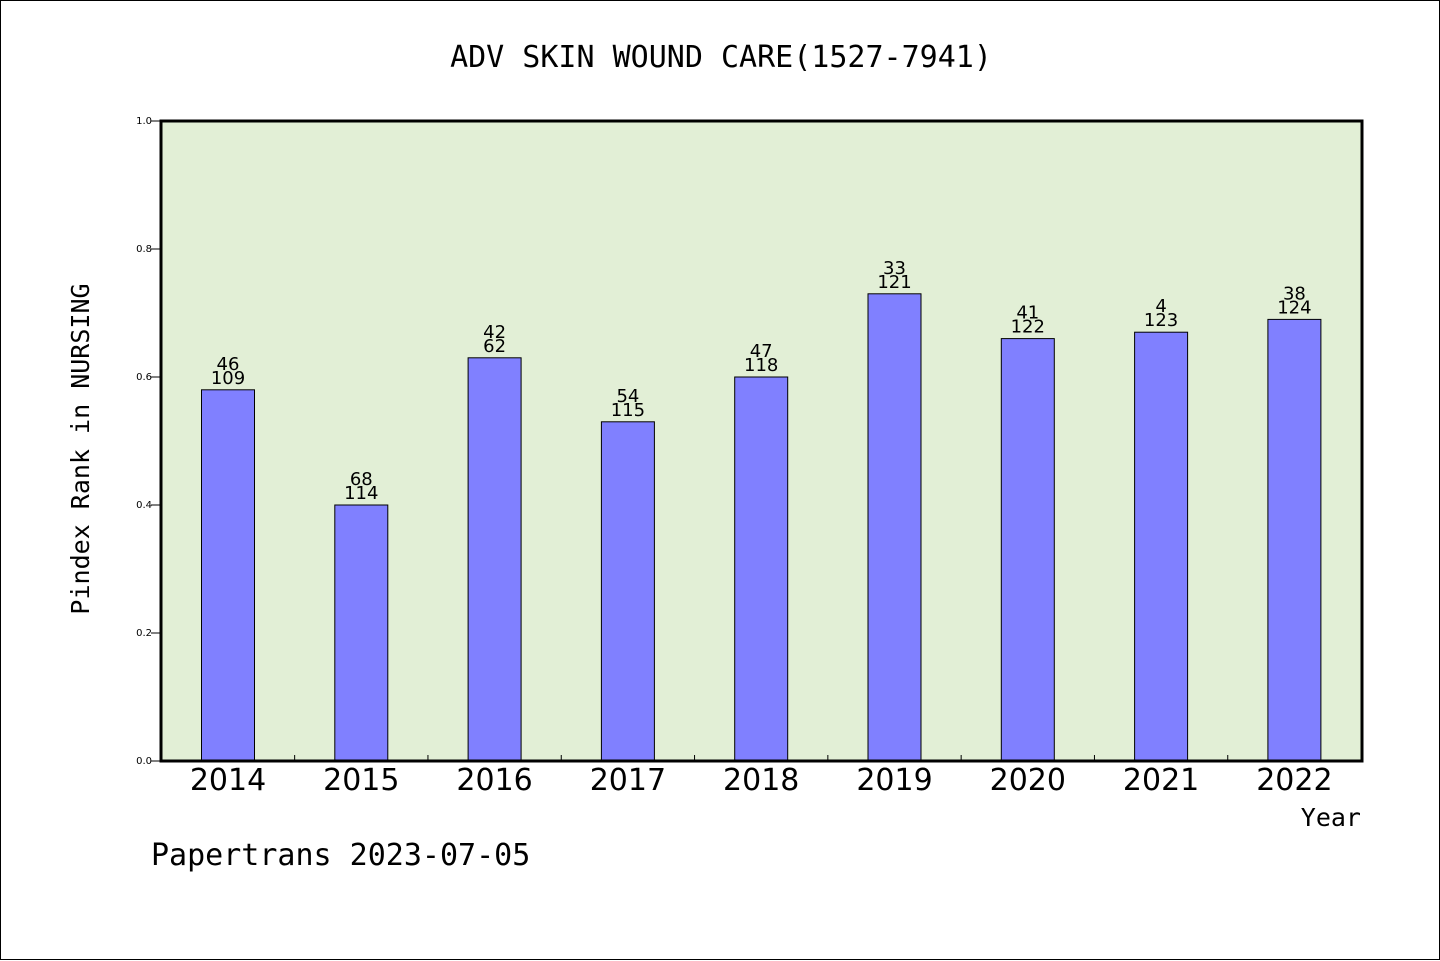  What do you see at coordinates (1161, 780) in the screenshot?
I see `x-tick-label-2021: 2021` at bounding box center [1161, 780].